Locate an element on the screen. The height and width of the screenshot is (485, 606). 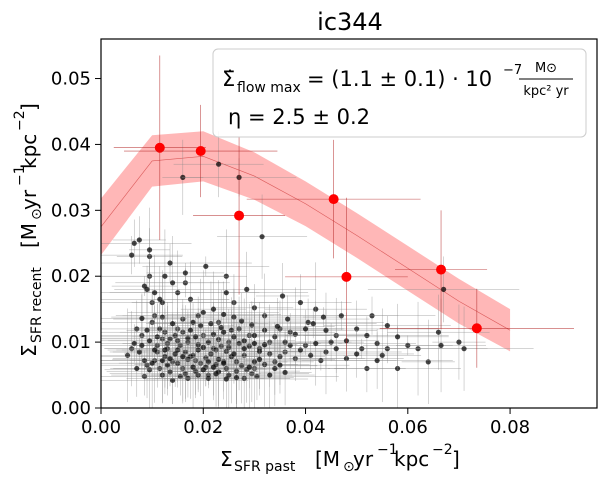
x-tick-label-2: 0.04 is located at coordinates (305, 427).